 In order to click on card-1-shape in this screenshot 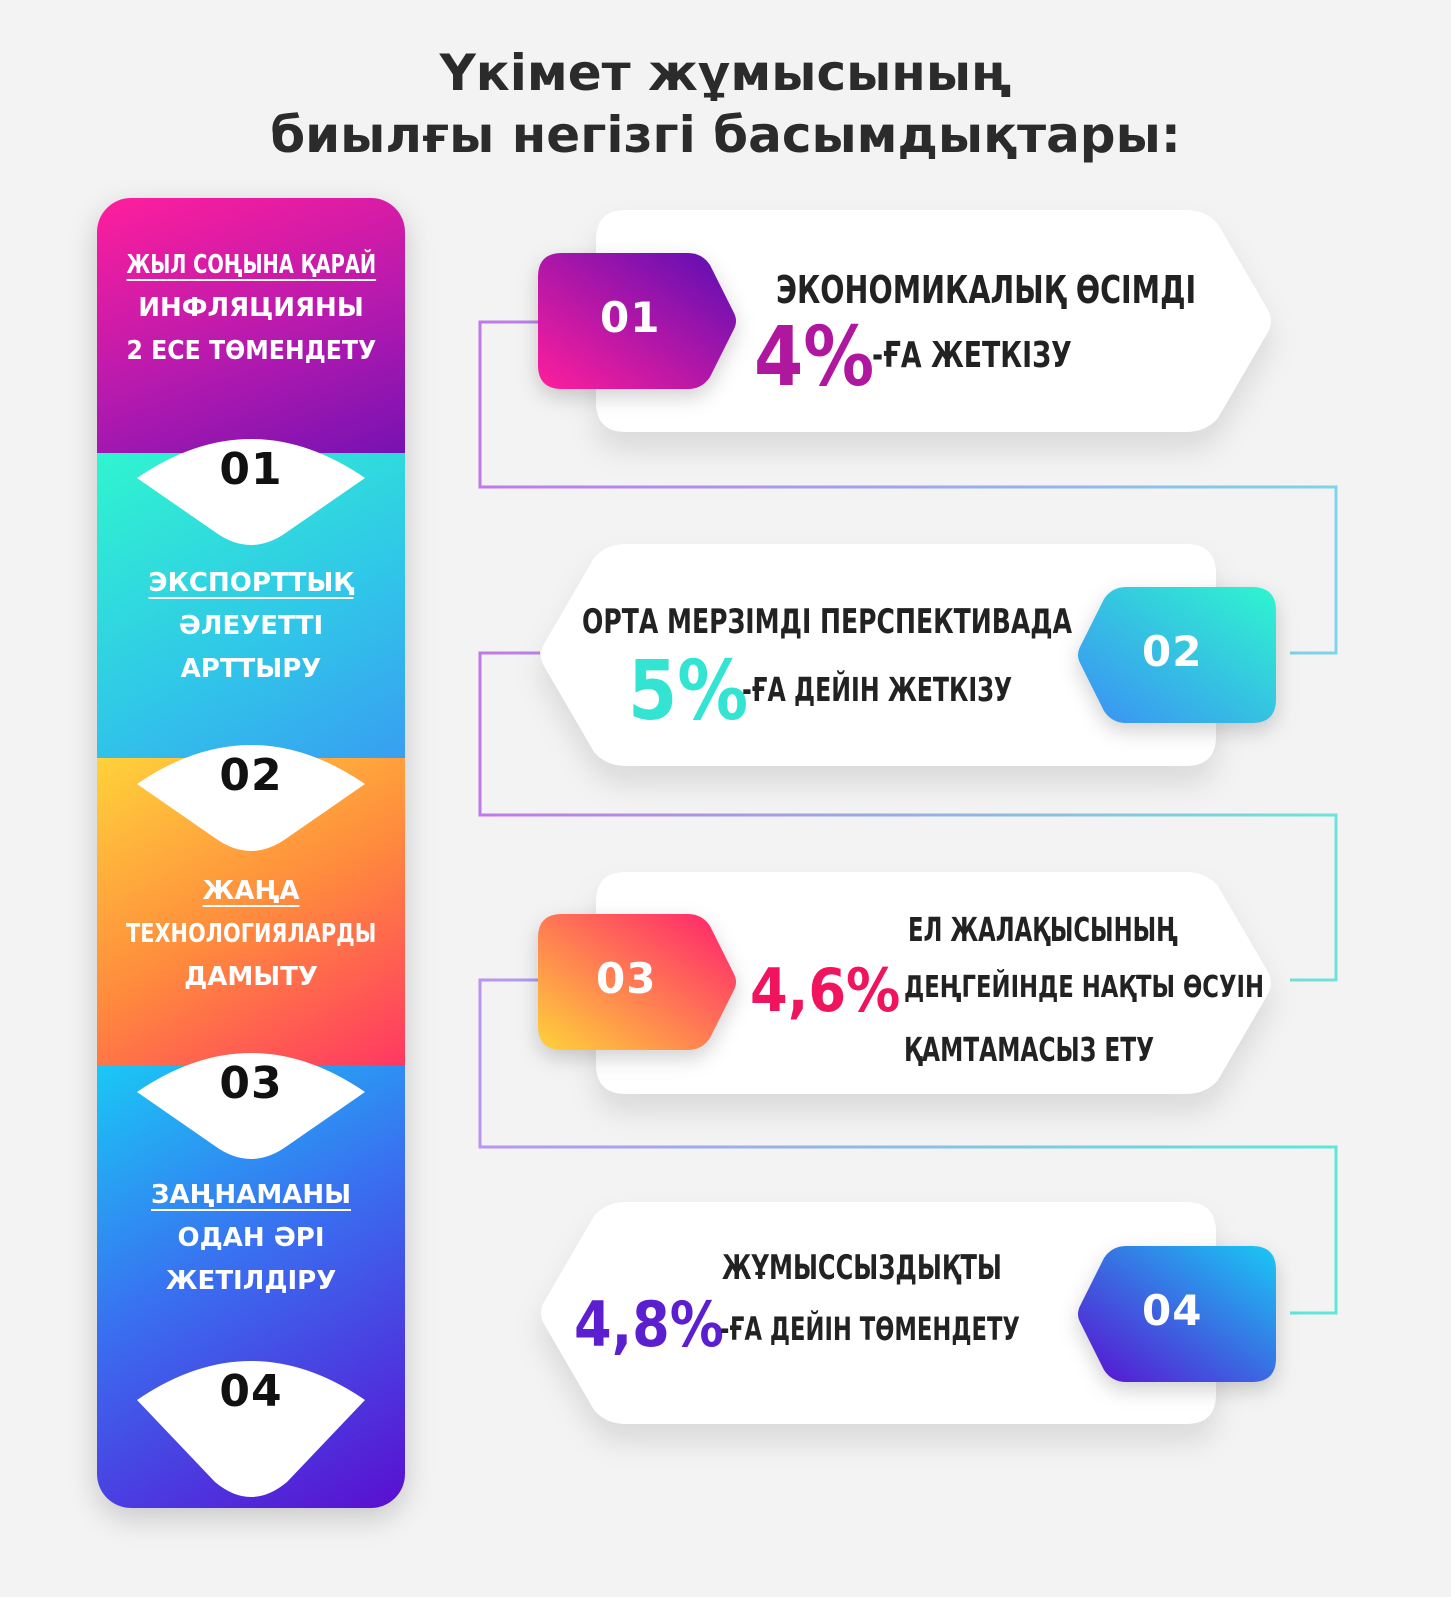, I will do `click(933, 321)`.